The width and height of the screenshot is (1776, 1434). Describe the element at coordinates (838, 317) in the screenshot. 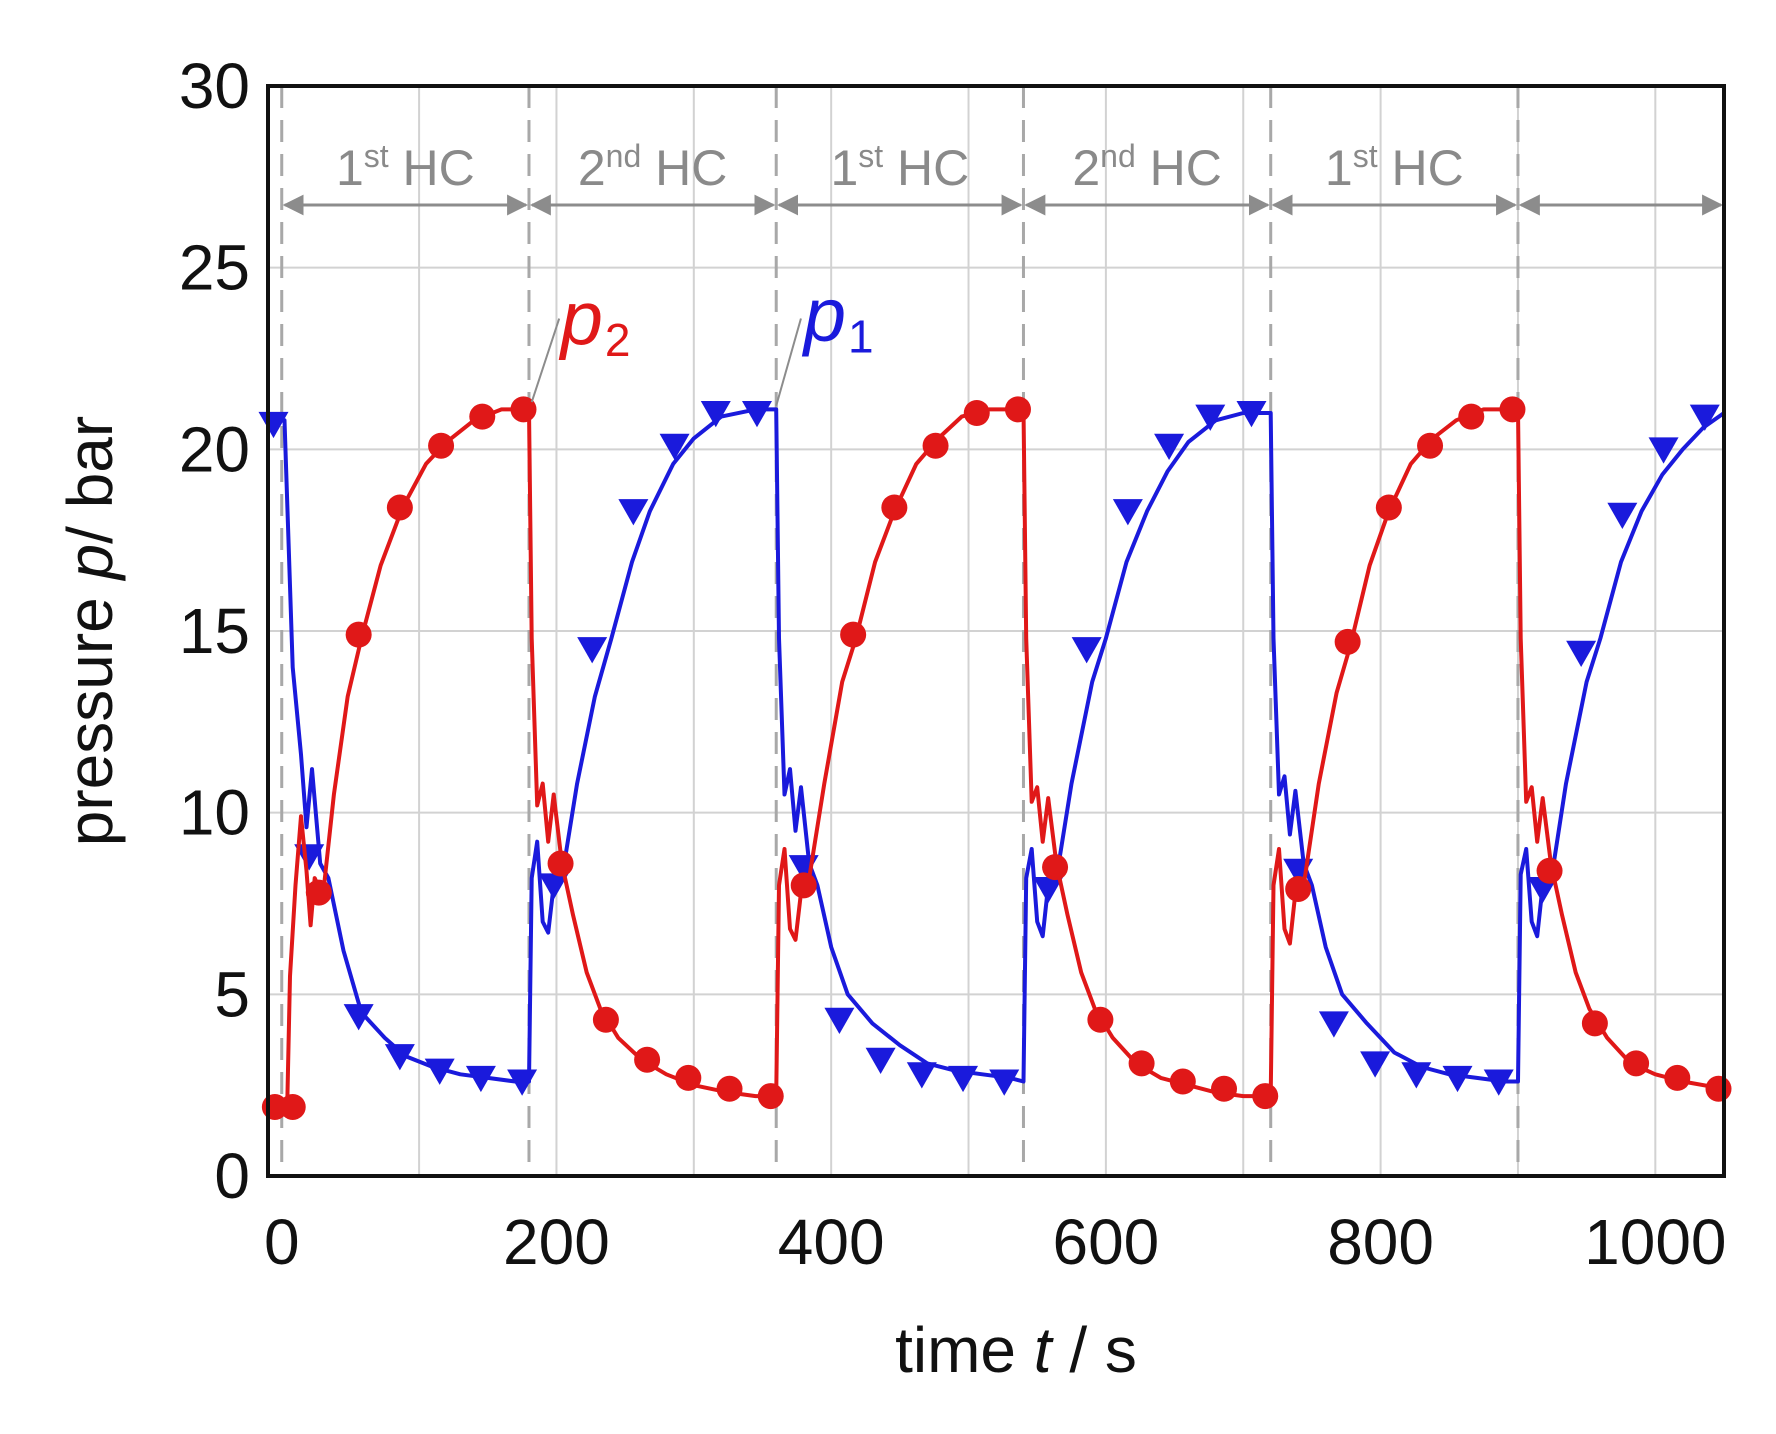

I see `series-label-p1: p1` at that location.